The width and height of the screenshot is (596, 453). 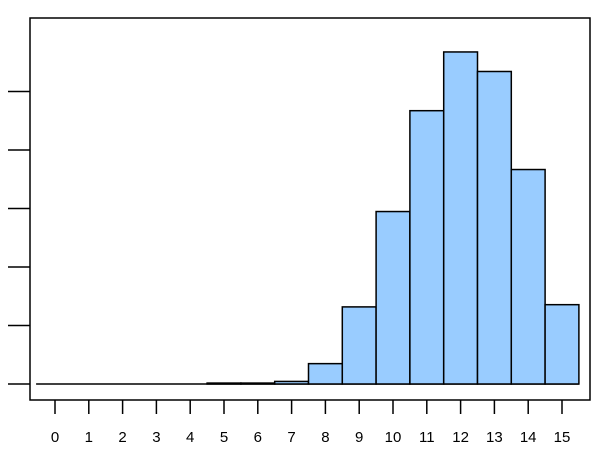 I want to click on x-tick-label-11: 11, so click(x=427, y=437).